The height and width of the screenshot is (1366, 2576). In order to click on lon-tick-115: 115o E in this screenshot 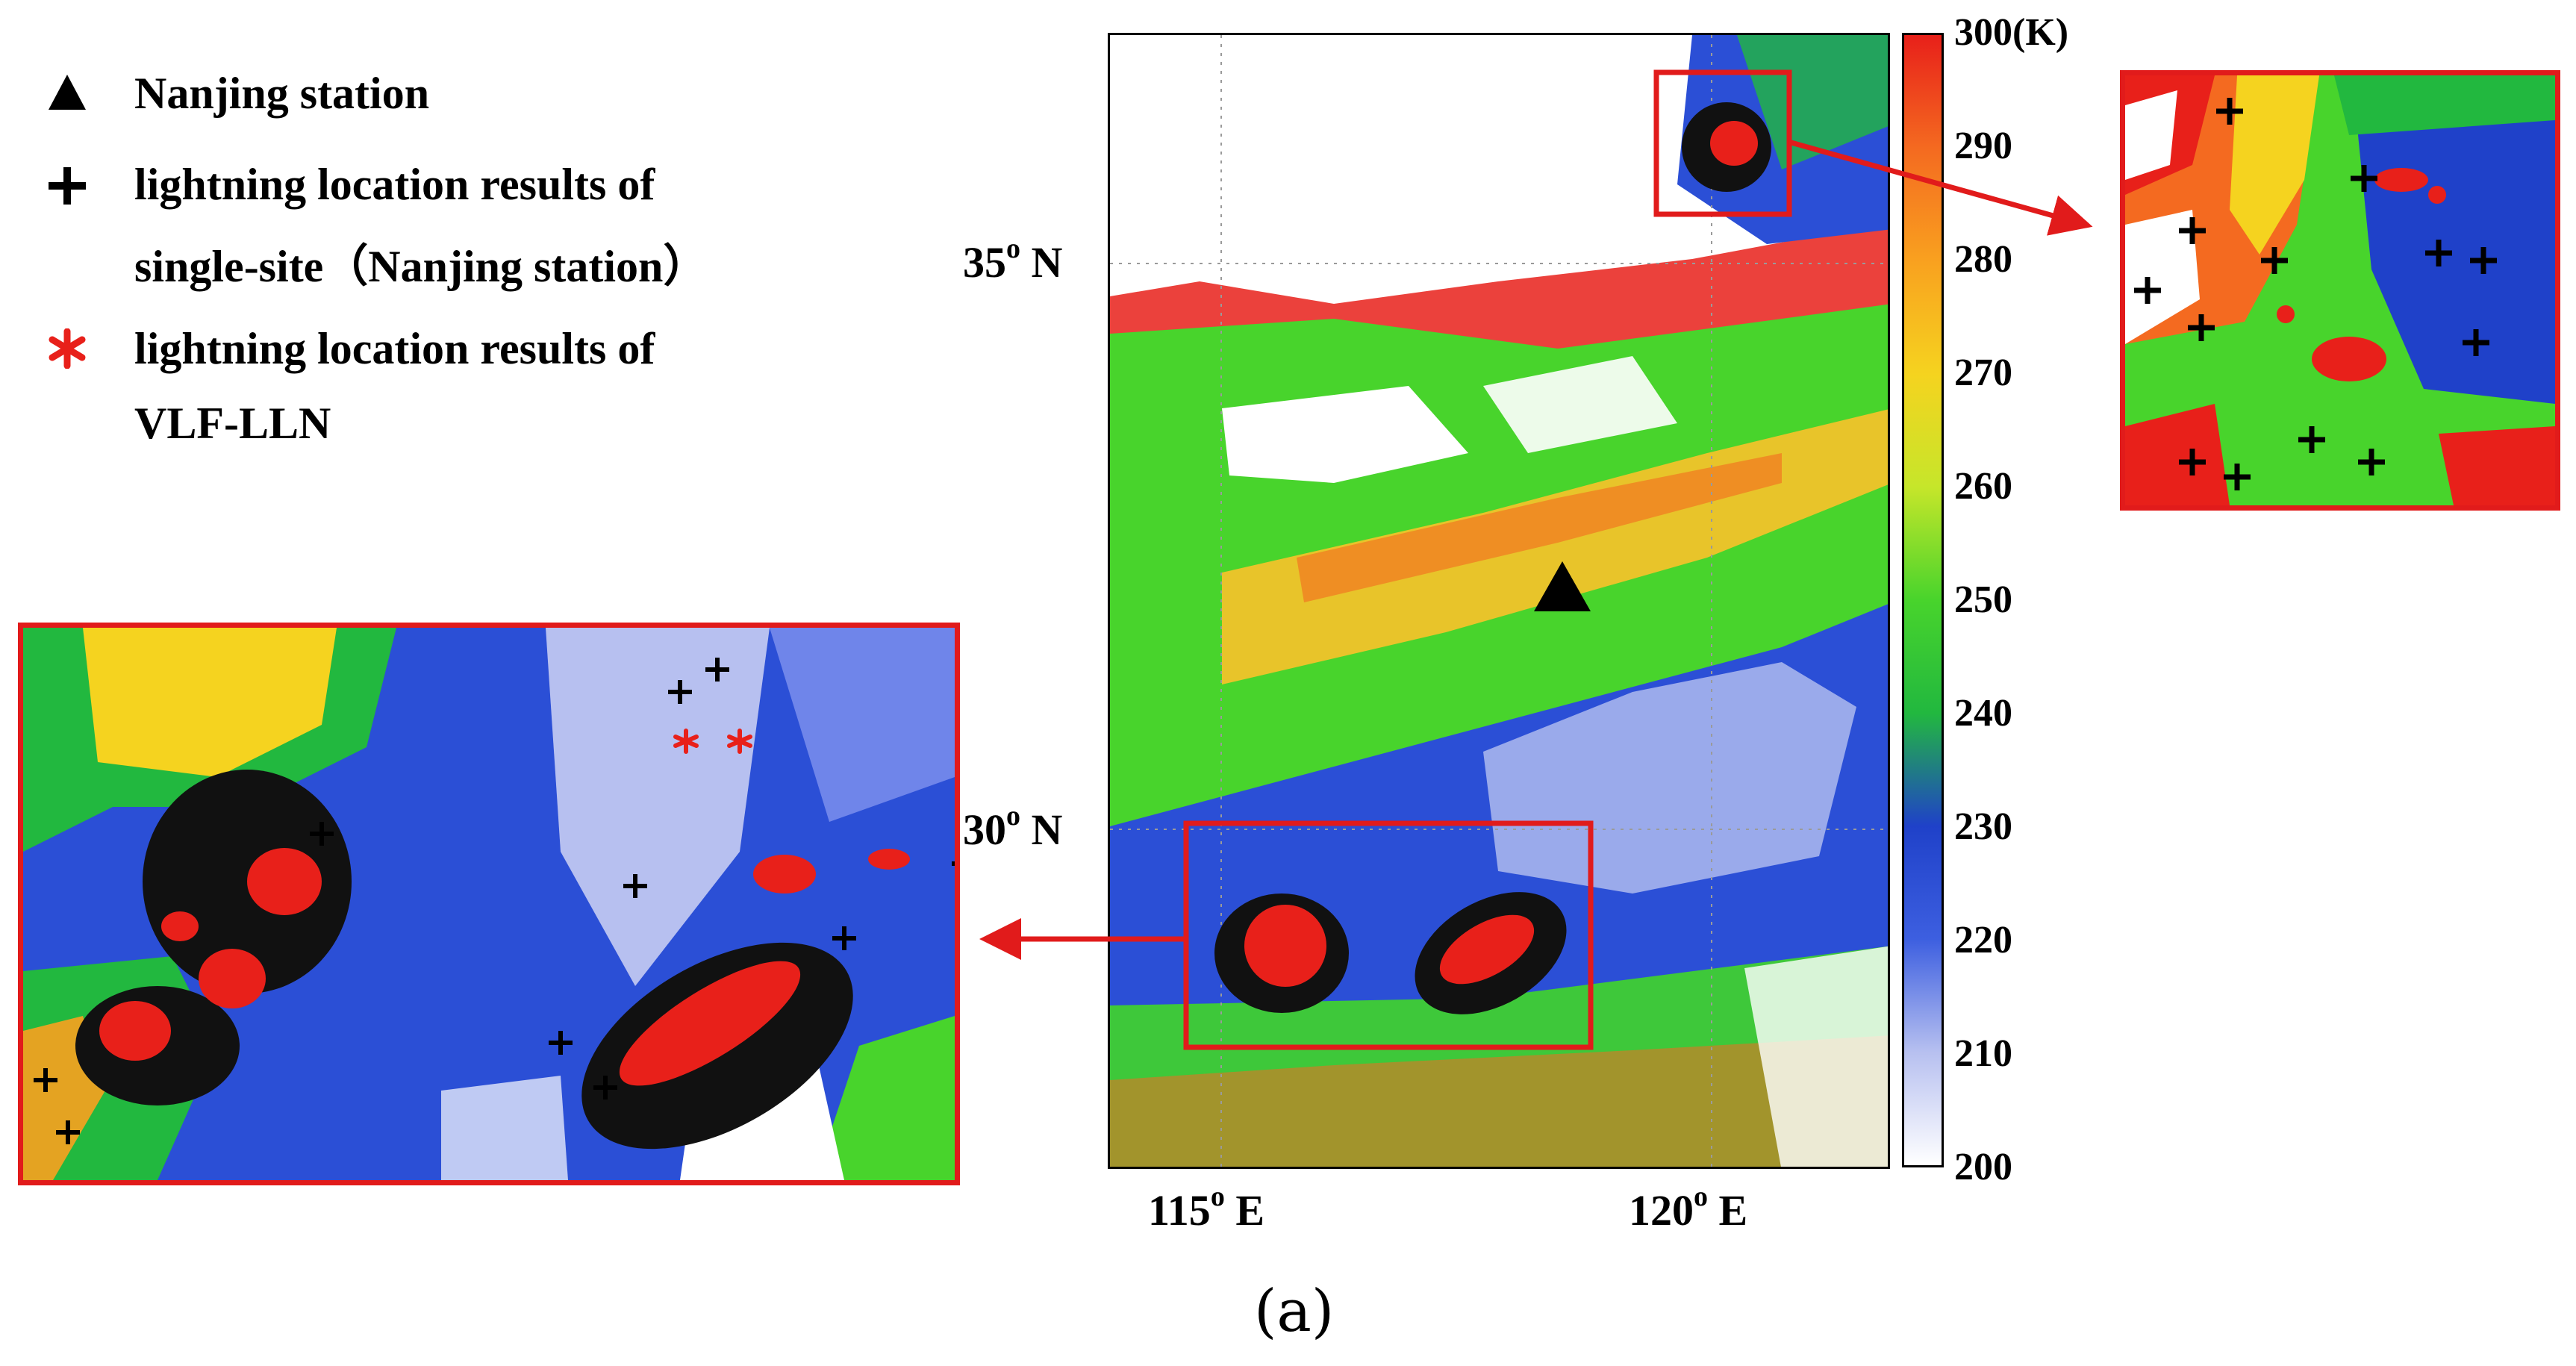, I will do `click(1206, 1208)`.